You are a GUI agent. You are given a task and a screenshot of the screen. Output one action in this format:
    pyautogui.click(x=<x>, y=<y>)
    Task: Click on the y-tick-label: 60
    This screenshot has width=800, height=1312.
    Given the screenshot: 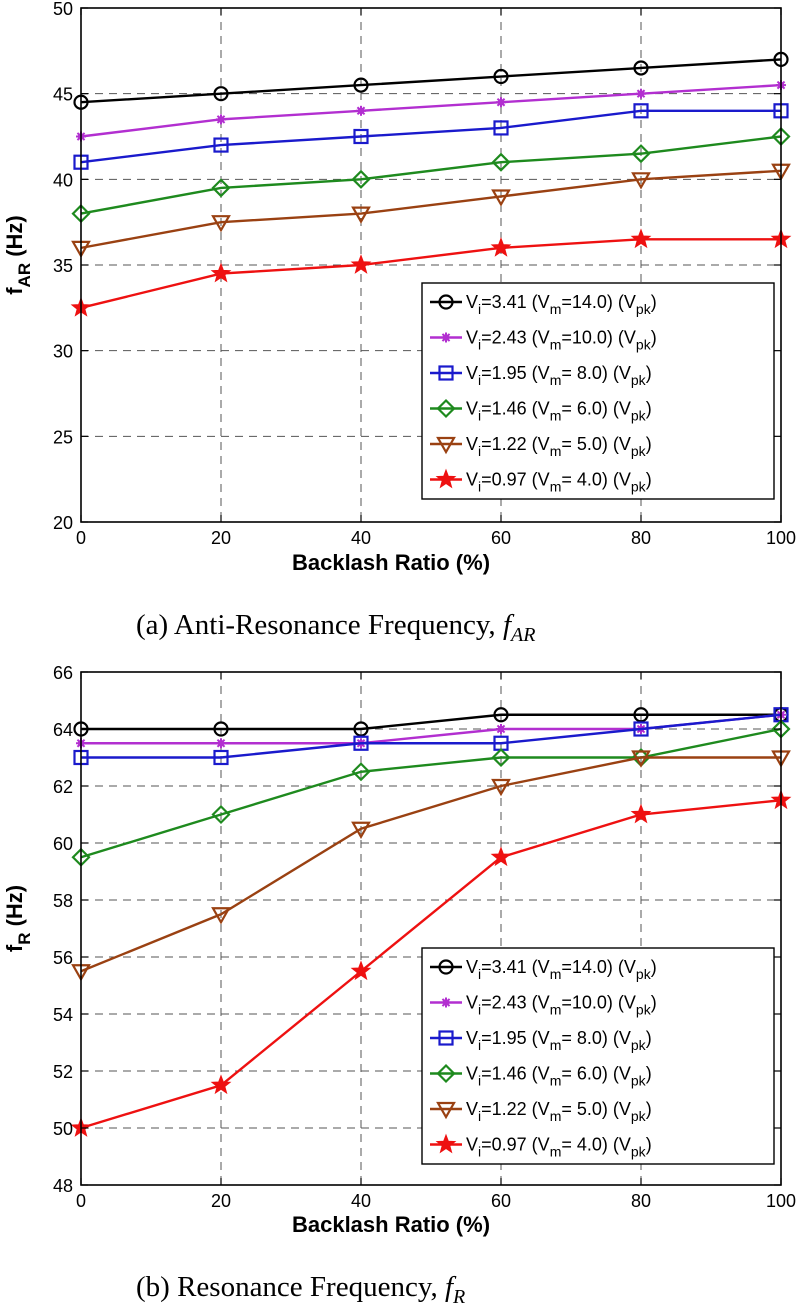 What is the action you would take?
    pyautogui.click(x=63, y=844)
    